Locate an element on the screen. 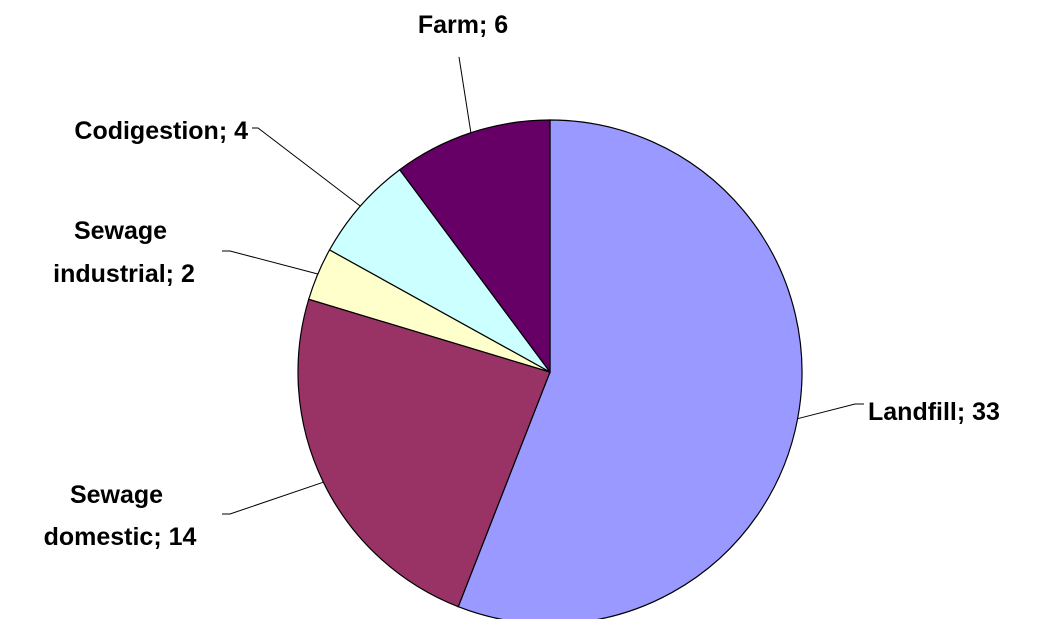 Image resolution: width=1044 pixels, height=619 pixels. data-label-codigestion-line1: Codigestion; 4 is located at coordinates (161, 131).